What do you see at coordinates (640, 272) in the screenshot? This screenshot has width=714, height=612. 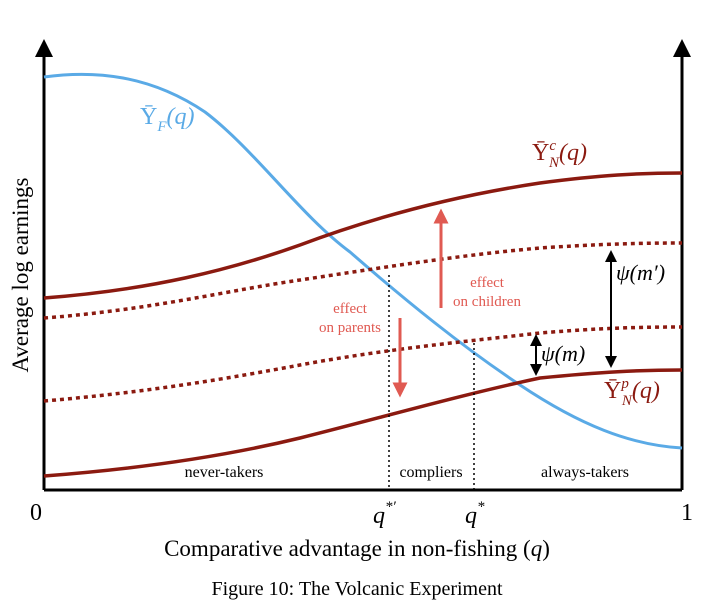 I see `psi-m-prime-label: ψ(m′)` at bounding box center [640, 272].